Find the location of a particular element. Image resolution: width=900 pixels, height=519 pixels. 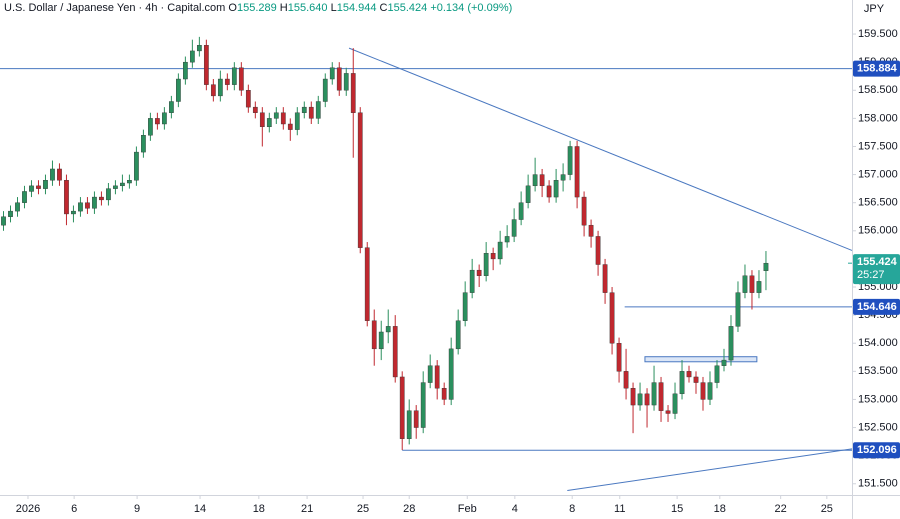

x-tick-label: 21 is located at coordinates (307, 509).